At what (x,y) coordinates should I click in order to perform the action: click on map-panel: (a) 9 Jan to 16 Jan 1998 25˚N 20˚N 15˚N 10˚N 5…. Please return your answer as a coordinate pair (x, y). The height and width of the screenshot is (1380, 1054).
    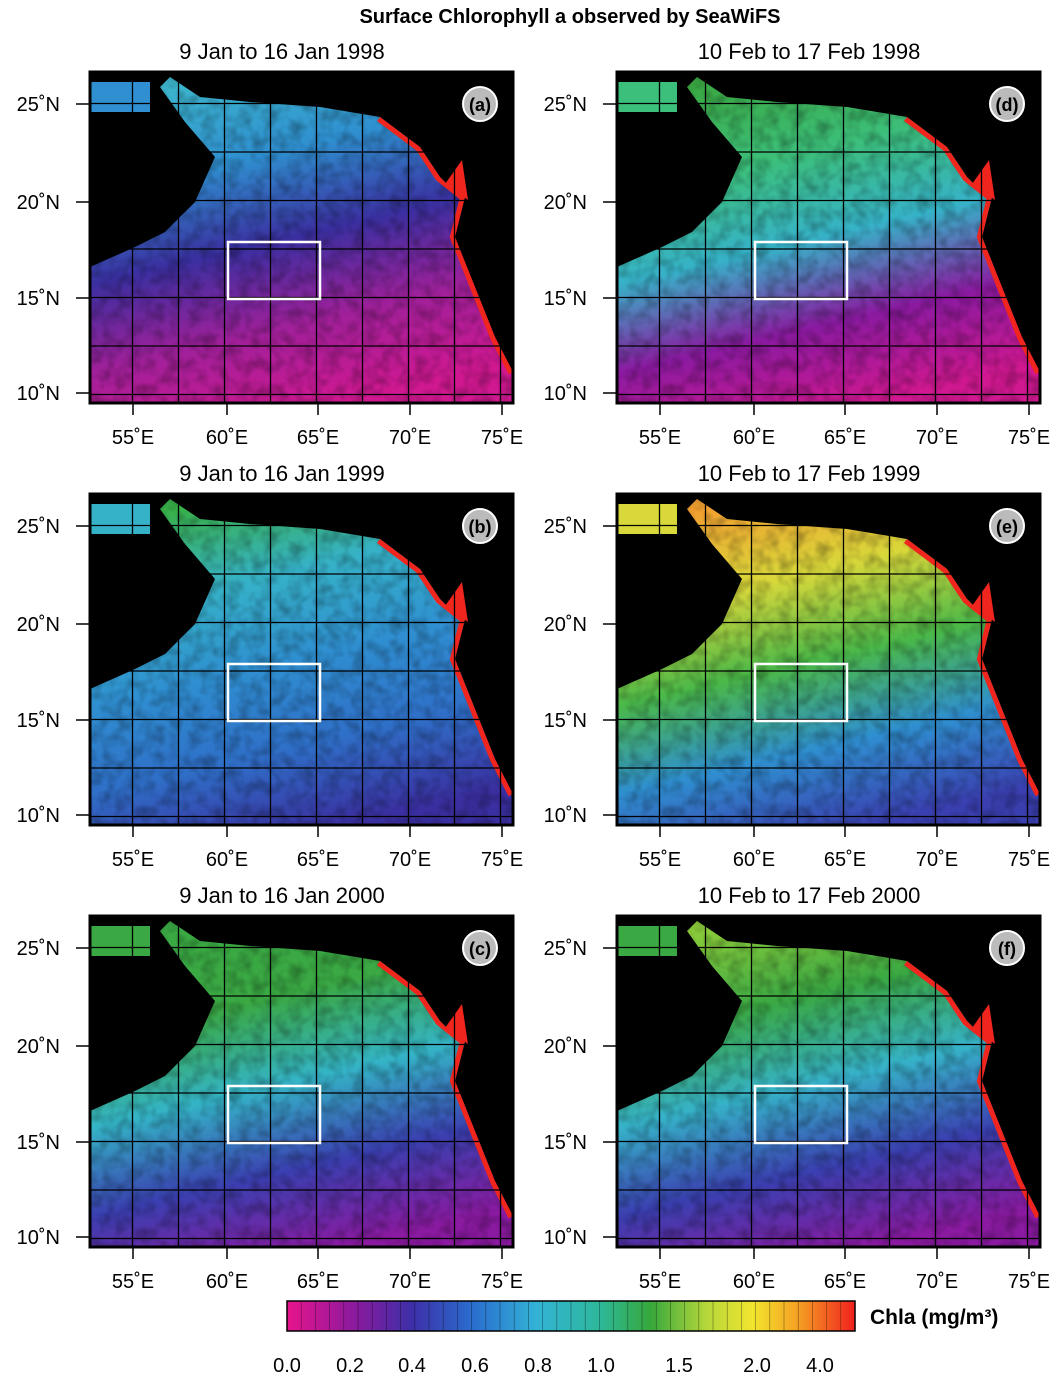
    Looking at the image, I should click on (270, 244).